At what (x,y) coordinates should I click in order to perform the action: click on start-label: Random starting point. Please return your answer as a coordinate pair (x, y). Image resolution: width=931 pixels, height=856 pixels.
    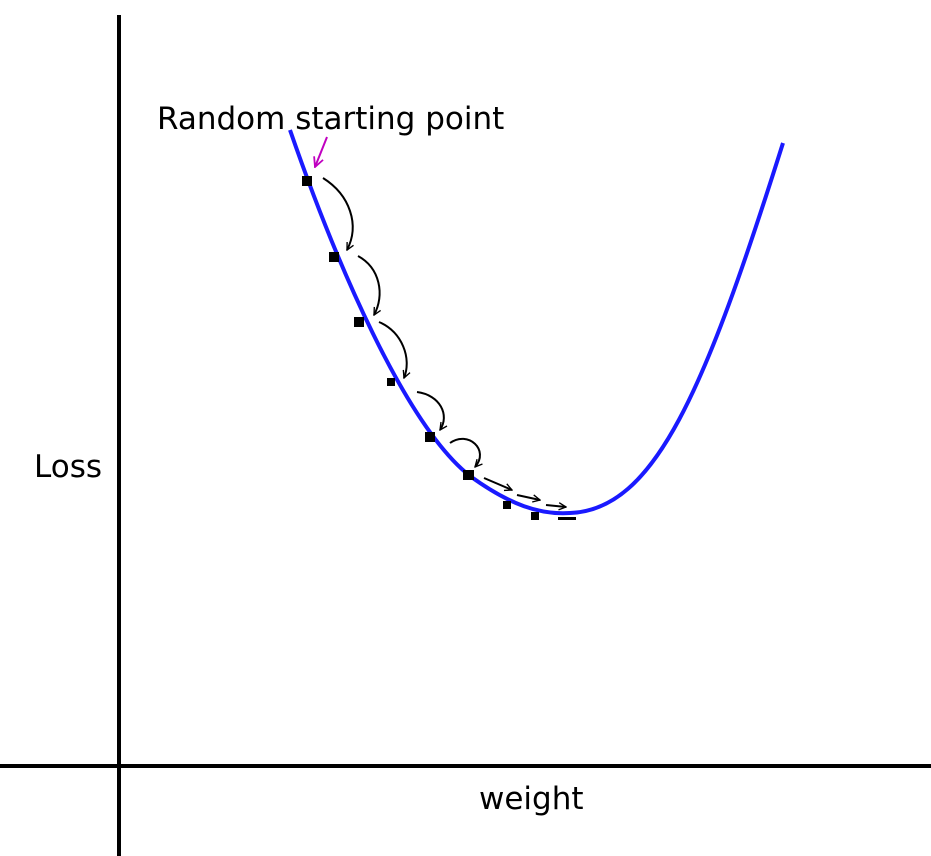
    Looking at the image, I should click on (330, 119).